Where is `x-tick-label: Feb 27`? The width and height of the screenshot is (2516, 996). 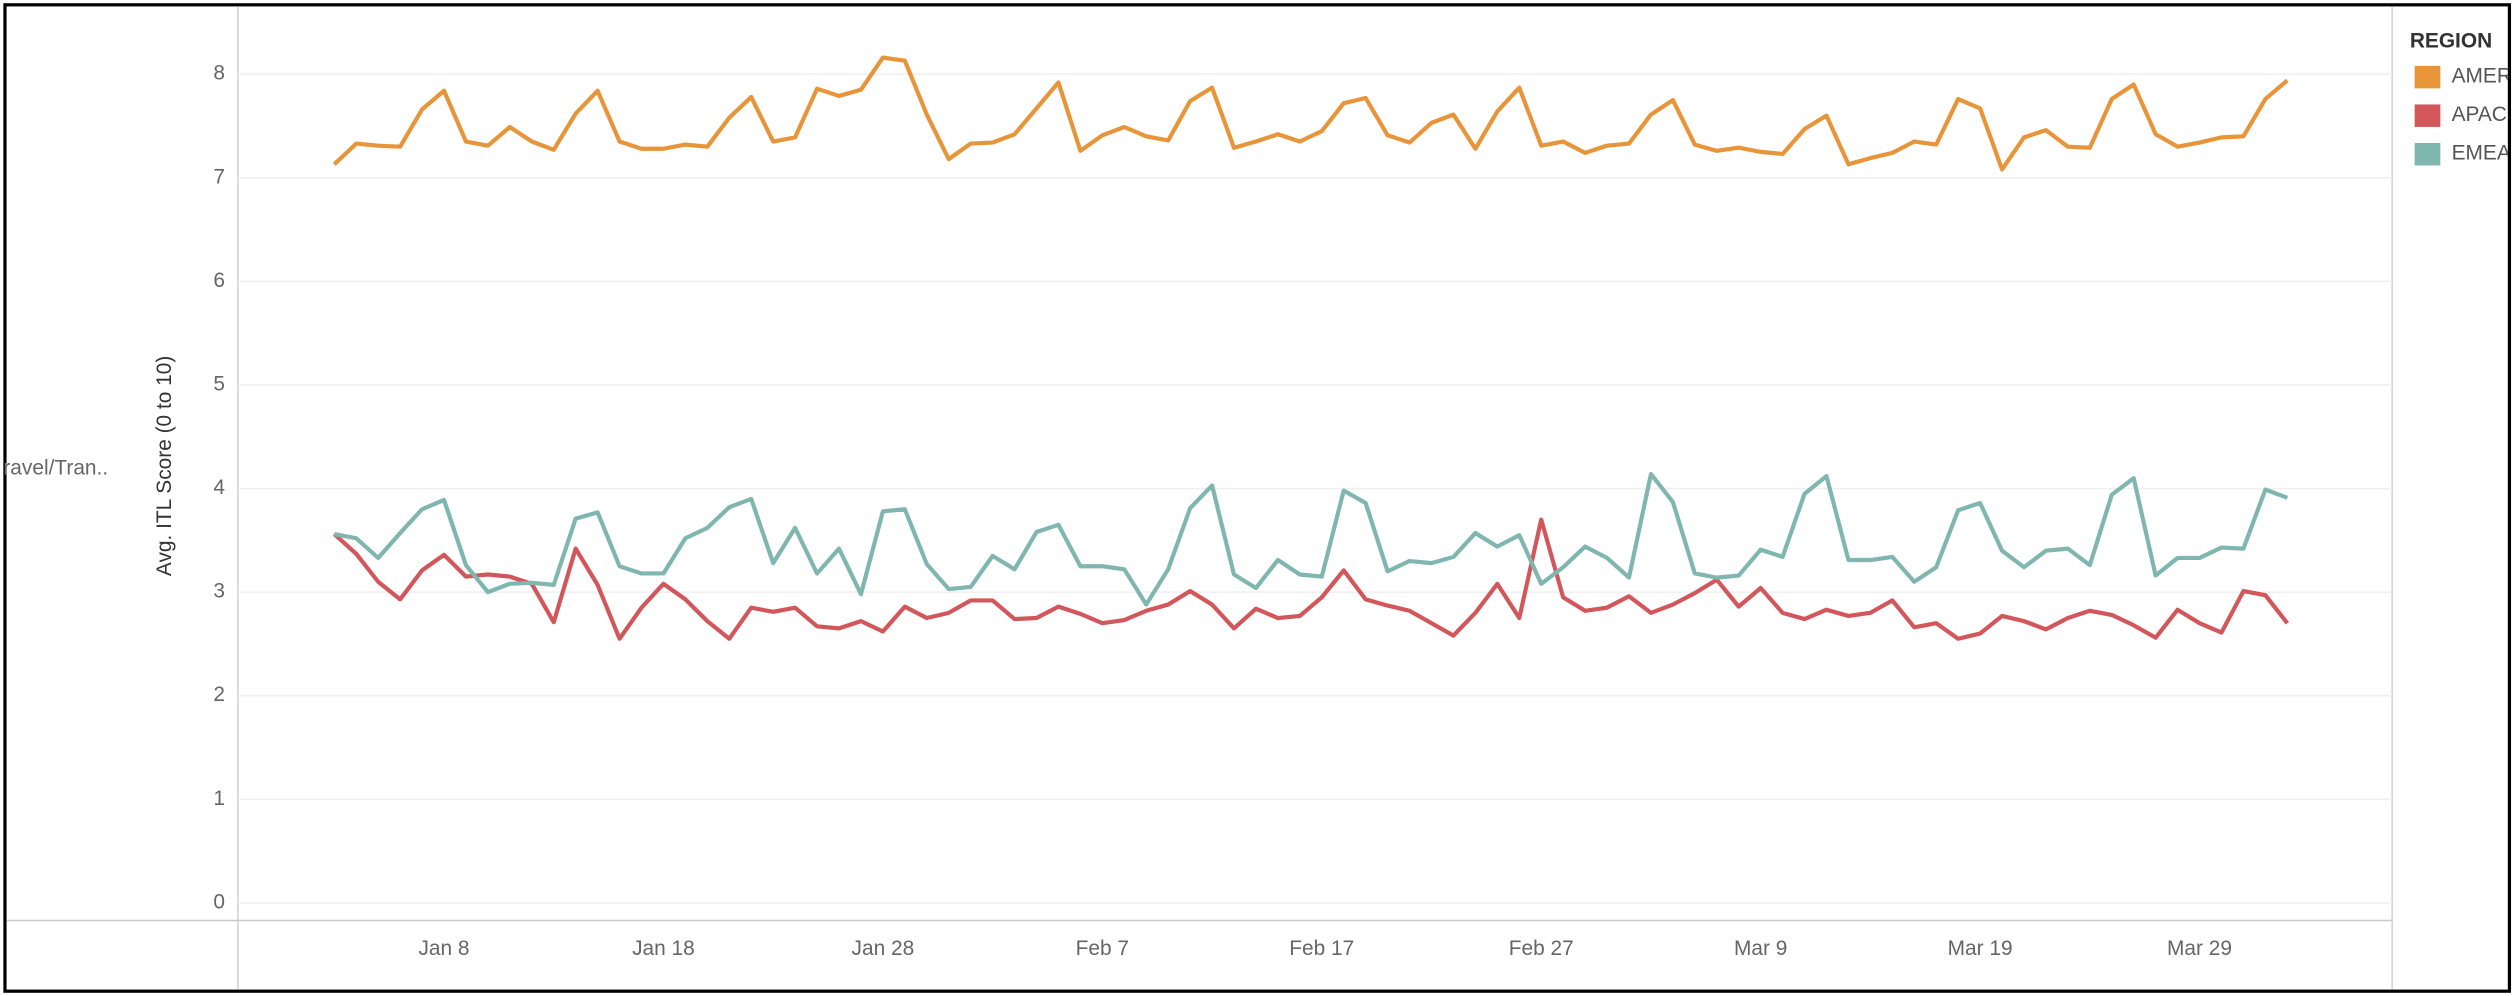
x-tick-label: Feb 27 is located at coordinates (1541, 948).